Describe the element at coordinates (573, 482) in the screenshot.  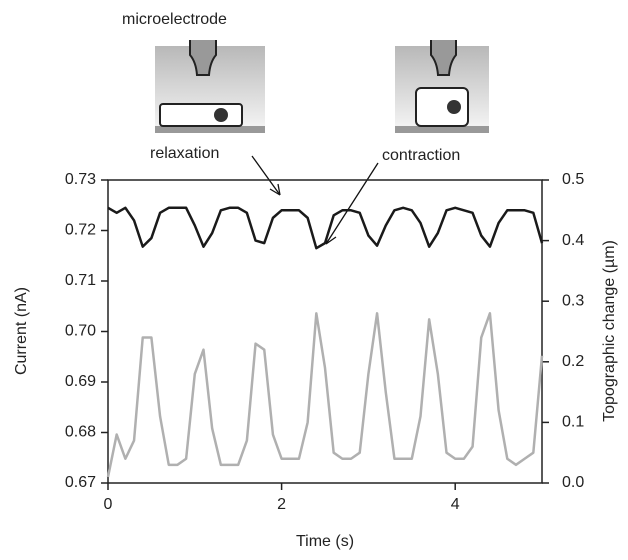
I see `y2-tick-label: 0.0` at that location.